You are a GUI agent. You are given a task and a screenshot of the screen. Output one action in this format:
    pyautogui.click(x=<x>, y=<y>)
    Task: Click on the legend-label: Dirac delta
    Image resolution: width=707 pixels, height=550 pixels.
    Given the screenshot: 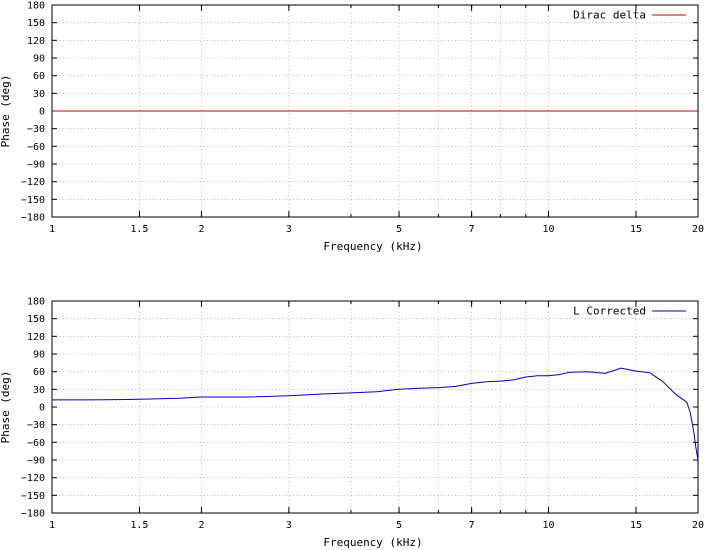 What is the action you would take?
    pyautogui.click(x=609, y=15)
    